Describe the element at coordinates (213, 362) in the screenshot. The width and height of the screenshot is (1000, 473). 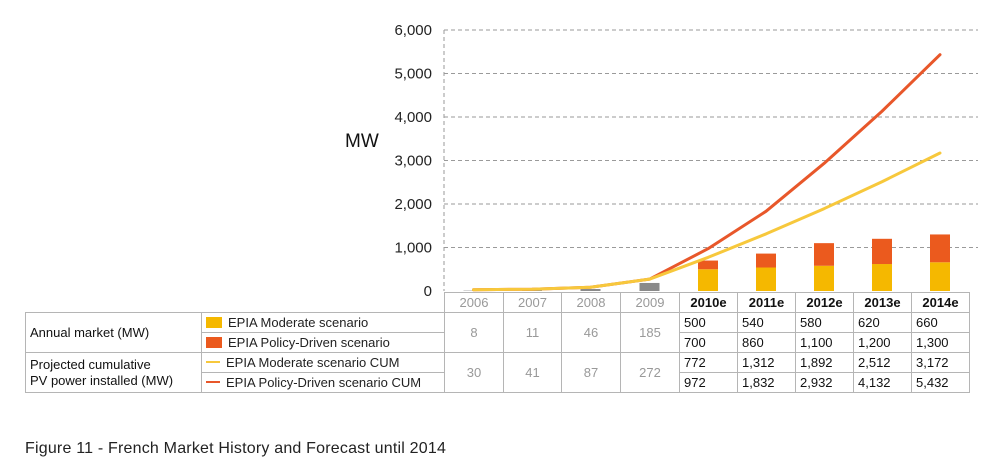
I see `moderate-cum-line-swatch` at that location.